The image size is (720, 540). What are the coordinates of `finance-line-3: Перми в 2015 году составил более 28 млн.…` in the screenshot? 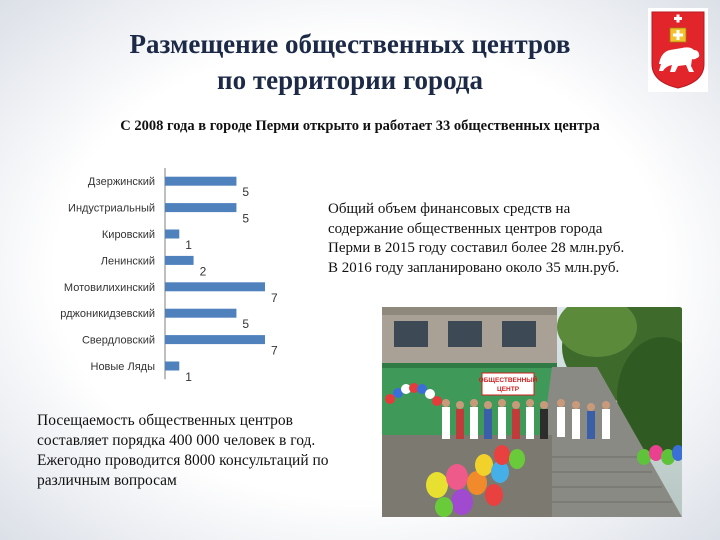 It's located at (476, 248).